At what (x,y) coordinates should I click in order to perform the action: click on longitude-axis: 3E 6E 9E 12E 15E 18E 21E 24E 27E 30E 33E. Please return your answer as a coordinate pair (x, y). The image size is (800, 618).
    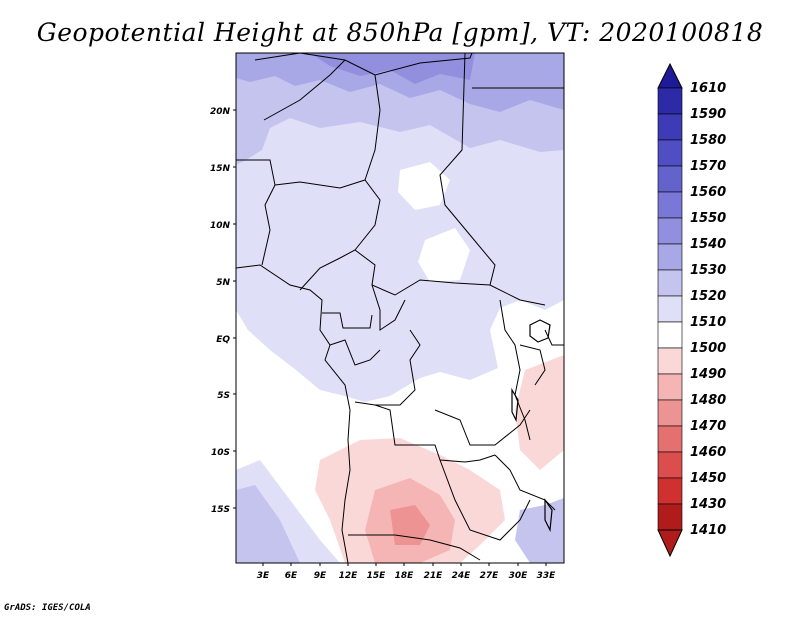
    Looking at the image, I should click on (406, 572).